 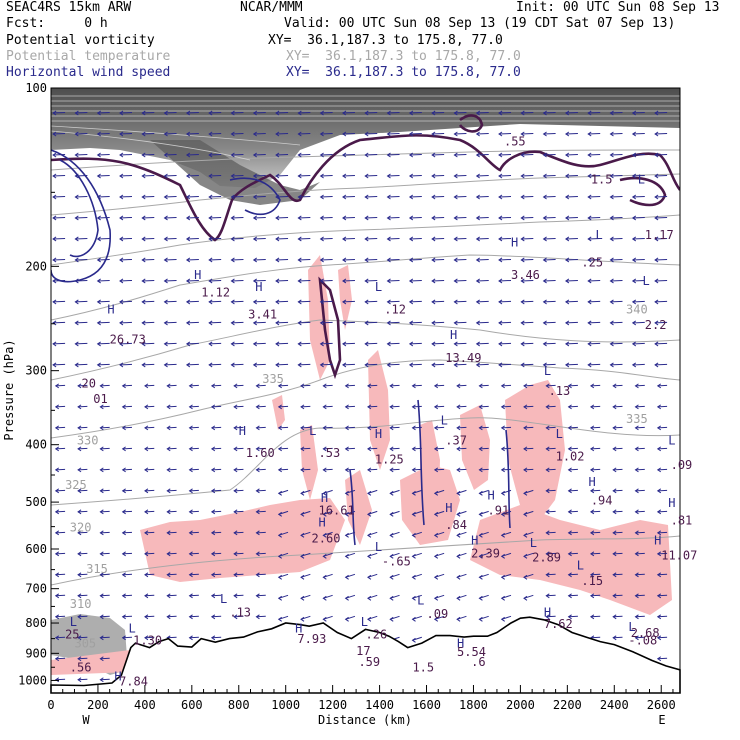 What do you see at coordinates (131, 629) in the screenshot?
I see `extremum-marker: L` at bounding box center [131, 629].